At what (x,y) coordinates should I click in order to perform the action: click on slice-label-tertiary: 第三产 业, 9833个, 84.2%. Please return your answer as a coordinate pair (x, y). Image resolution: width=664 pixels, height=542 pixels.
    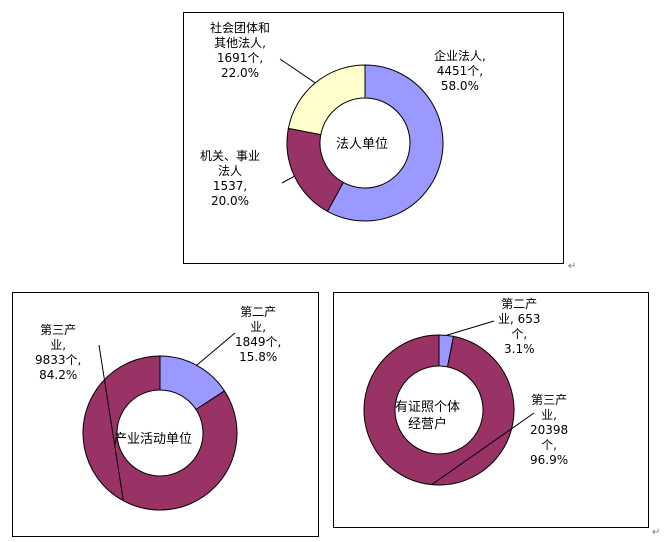
    Looking at the image, I should click on (58, 352).